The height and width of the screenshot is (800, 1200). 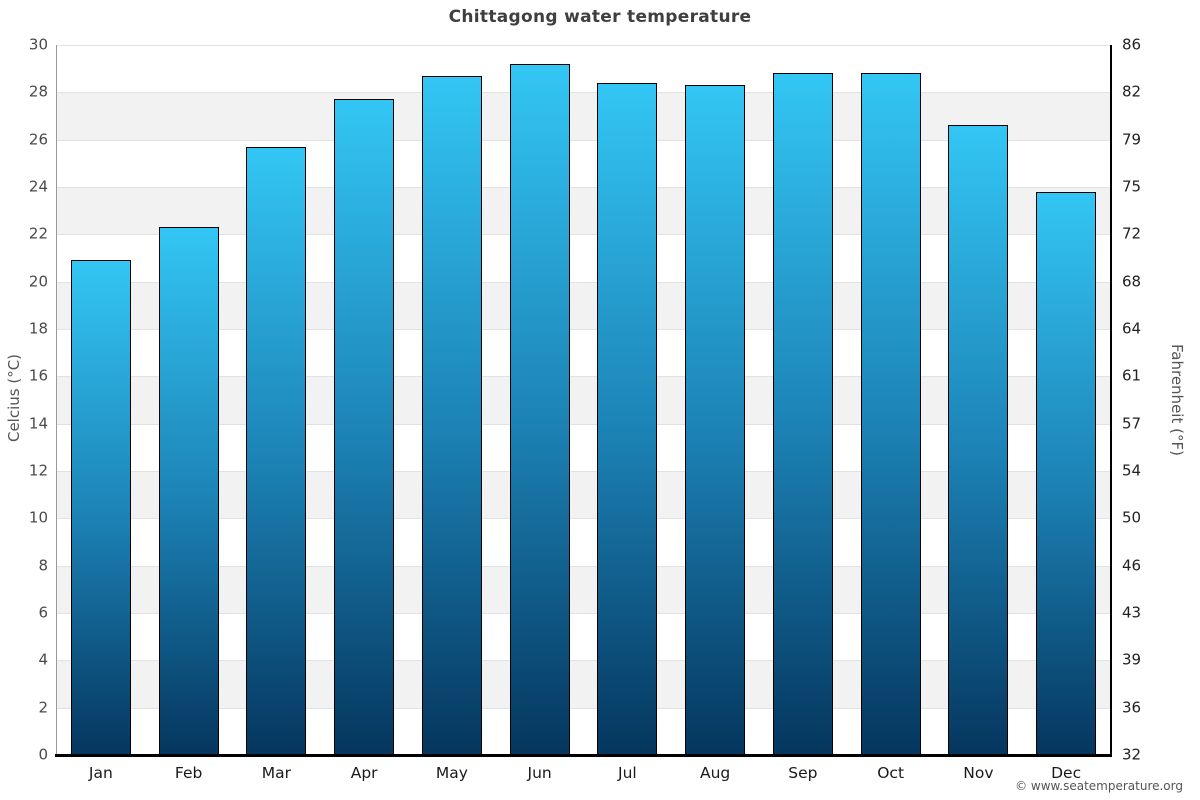 What do you see at coordinates (100, 507) in the screenshot?
I see `bar-jan` at bounding box center [100, 507].